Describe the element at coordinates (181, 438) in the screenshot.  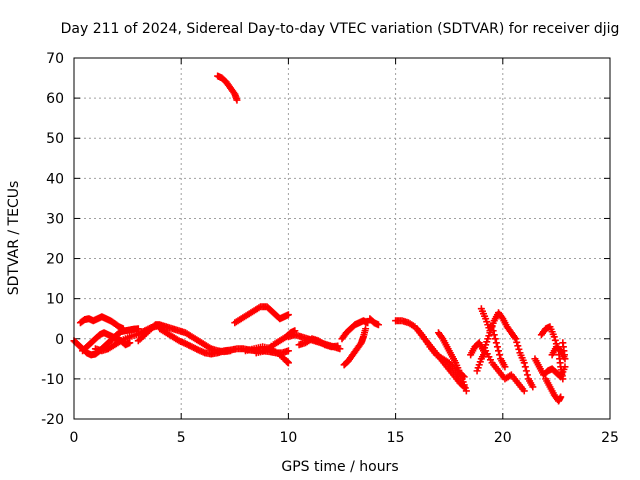
I see `x-tick-label: 5` at that location.